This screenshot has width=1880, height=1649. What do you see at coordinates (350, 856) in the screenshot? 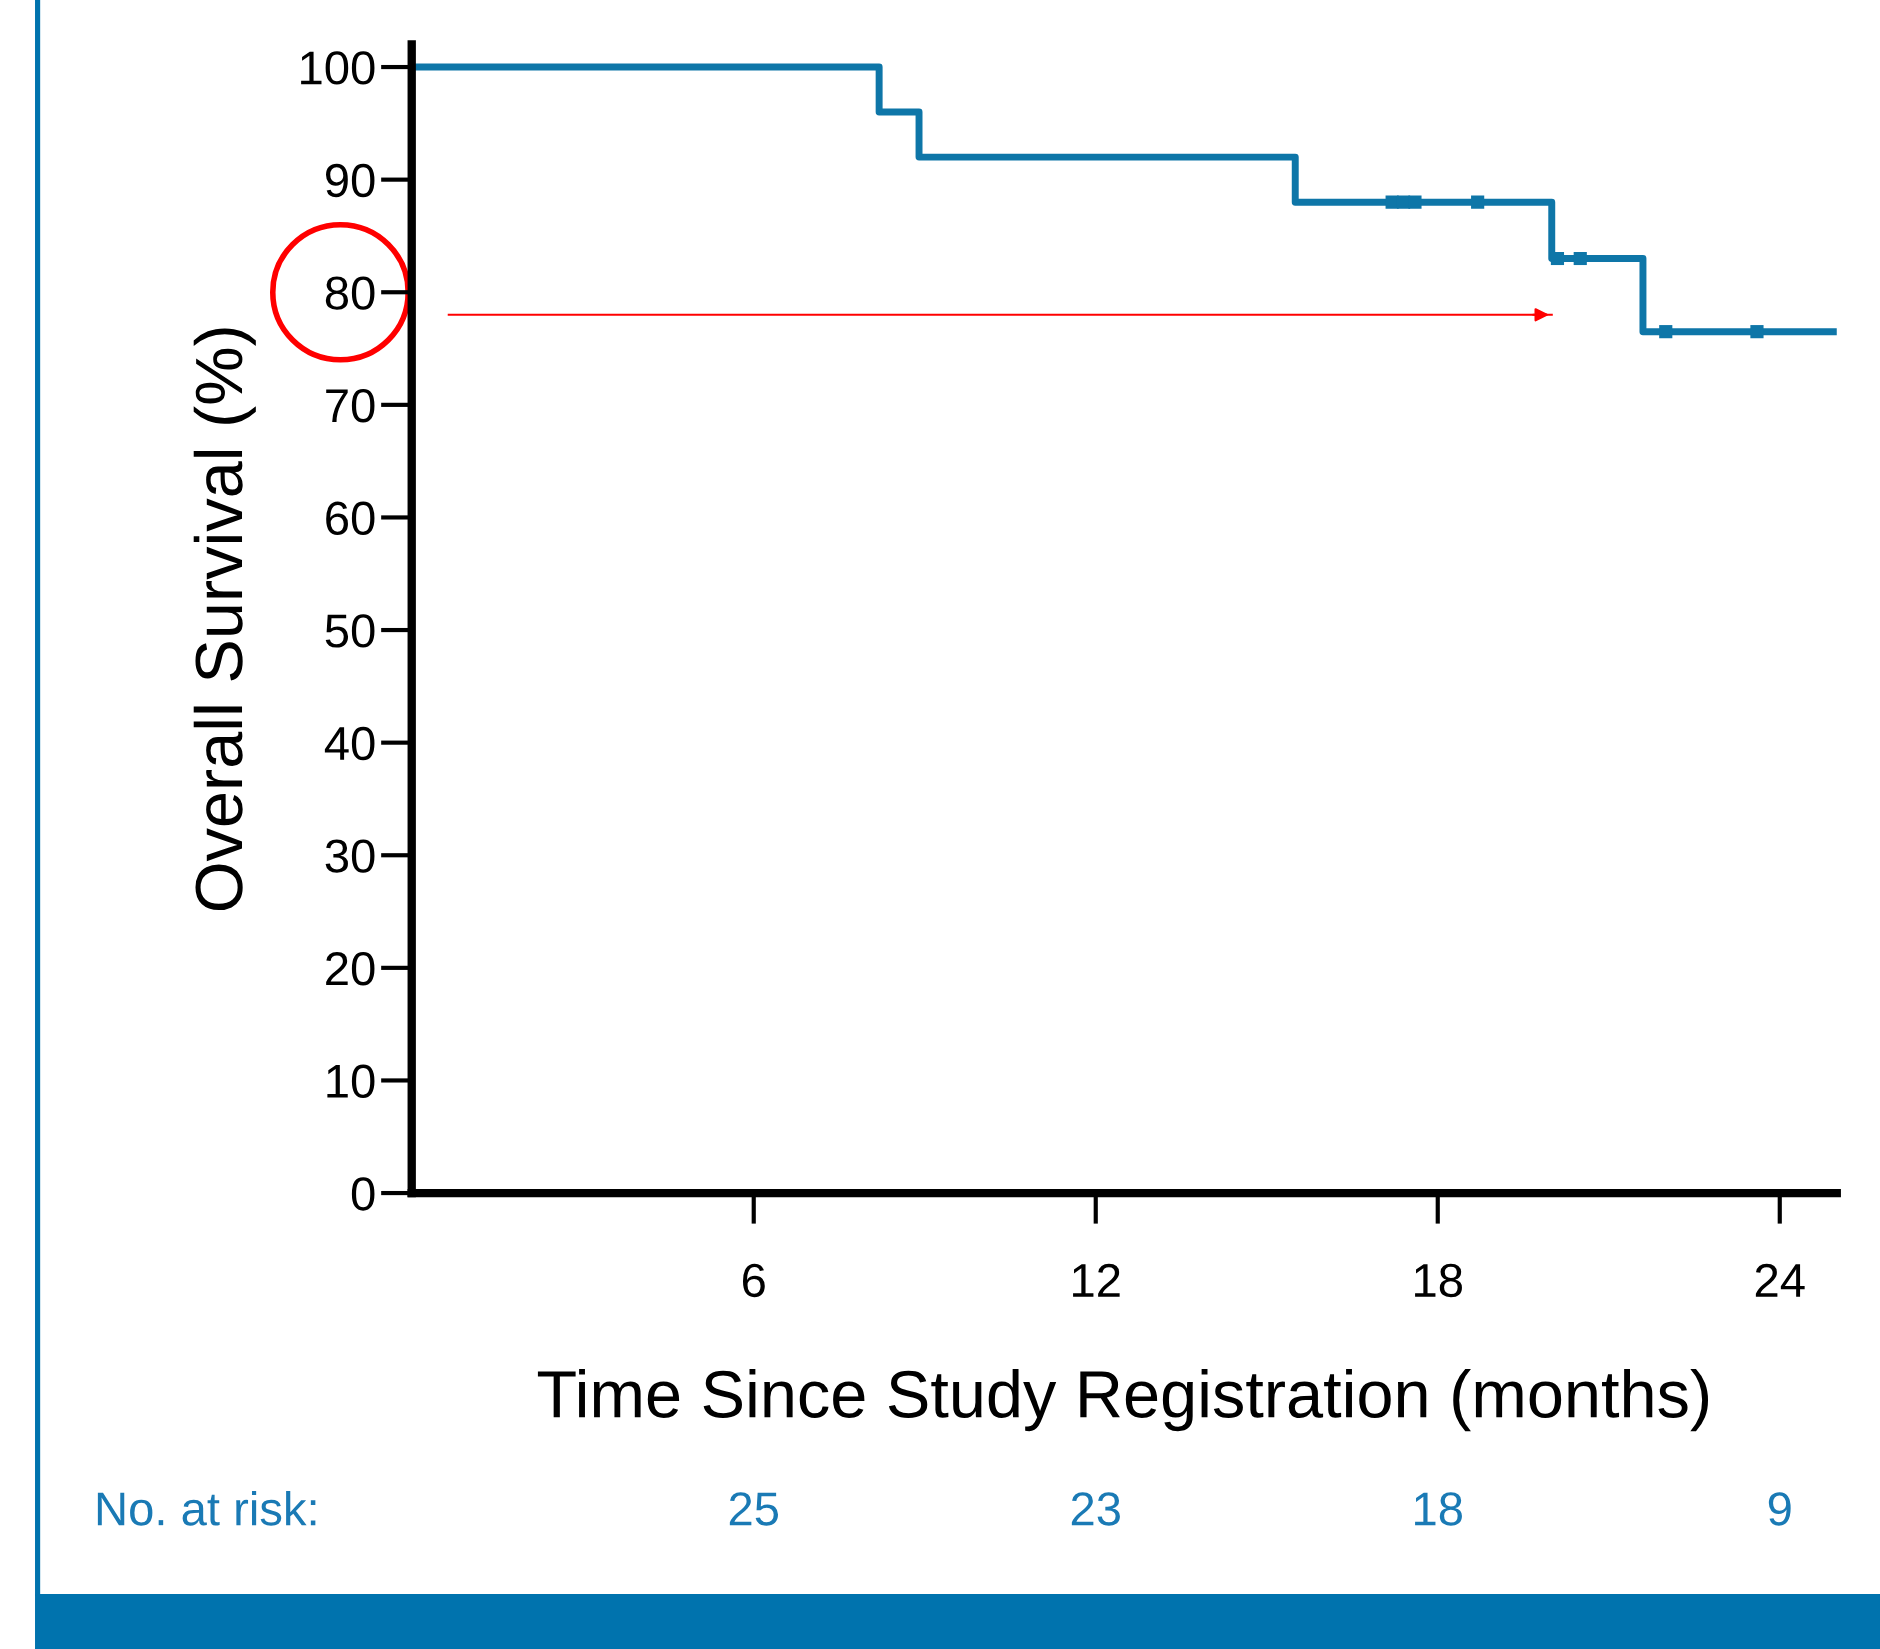
I see `y-tick-label: 30` at bounding box center [350, 856].